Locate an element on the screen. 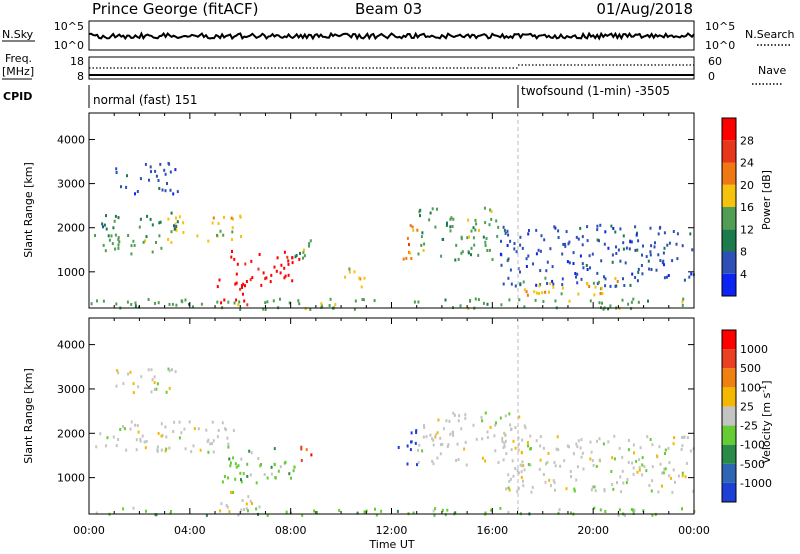 This screenshot has width=800, height=554. velocity-colorbar-swatch is located at coordinates (729, 492).